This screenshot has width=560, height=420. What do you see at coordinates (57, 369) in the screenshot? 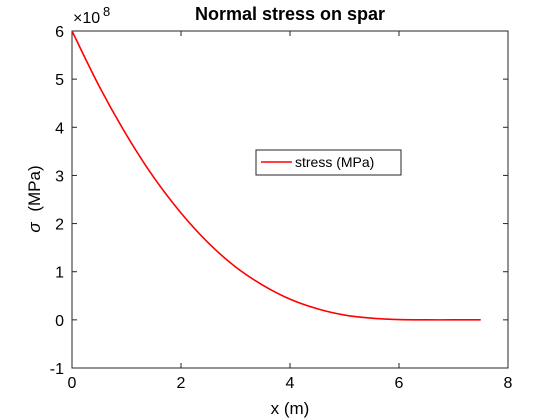
I see `y-tick-label: -1` at bounding box center [57, 369].